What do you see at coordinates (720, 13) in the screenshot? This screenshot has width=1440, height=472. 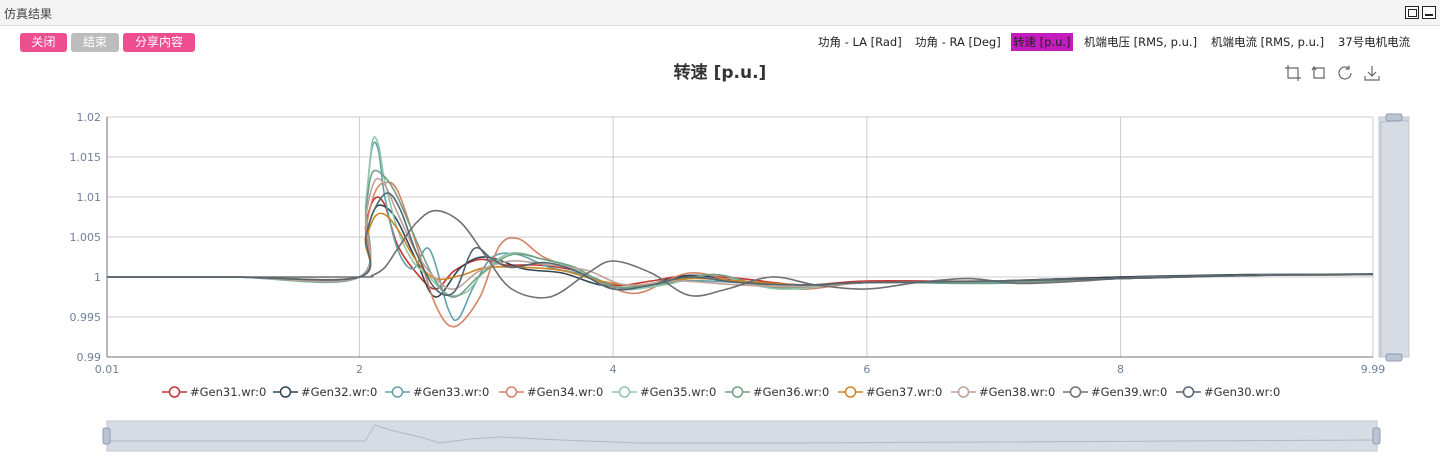 I see `window-titlebar: 仿真结果` at bounding box center [720, 13].